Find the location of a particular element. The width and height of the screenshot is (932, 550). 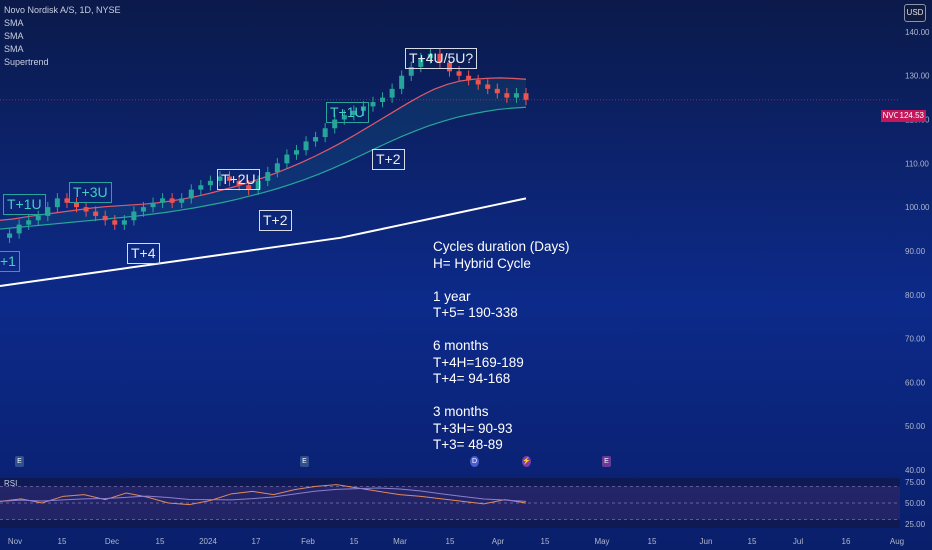

notes-line: T+5= 190-338 is located at coordinates (475, 312).